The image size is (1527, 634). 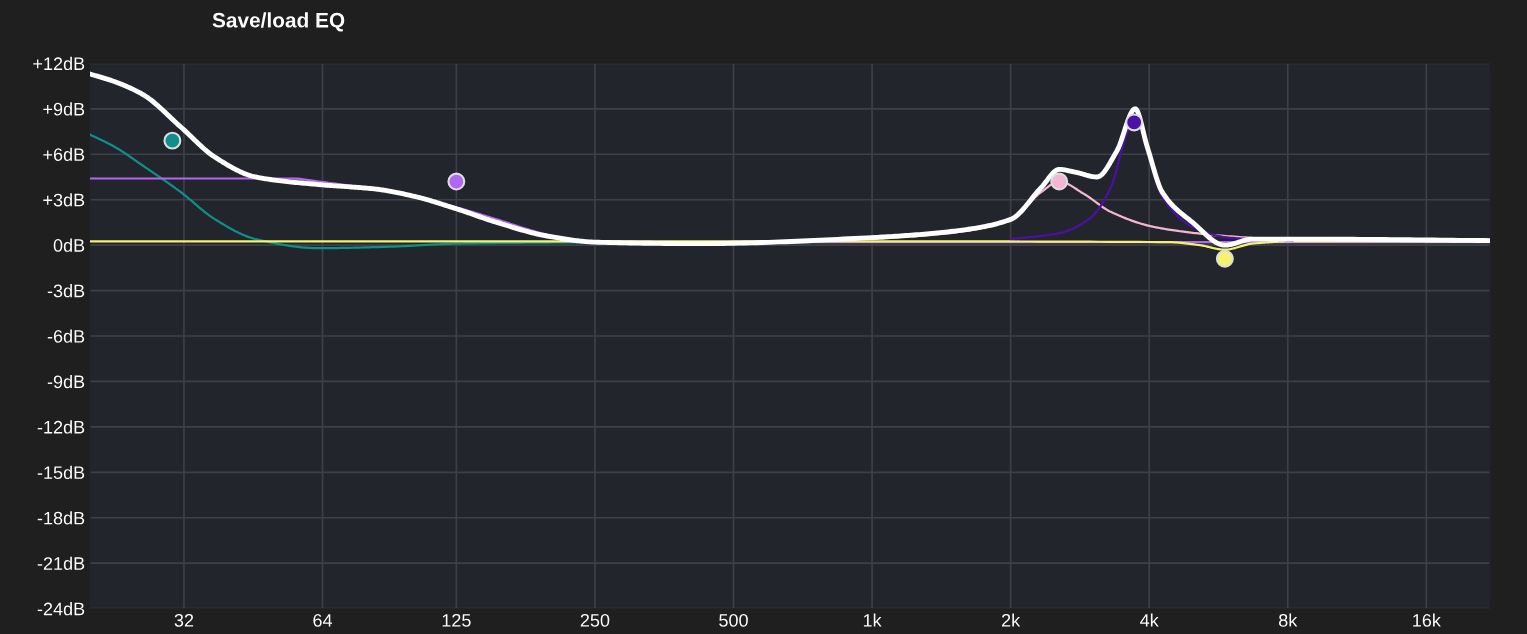 I want to click on x-tick-label: 64, so click(x=323, y=620).